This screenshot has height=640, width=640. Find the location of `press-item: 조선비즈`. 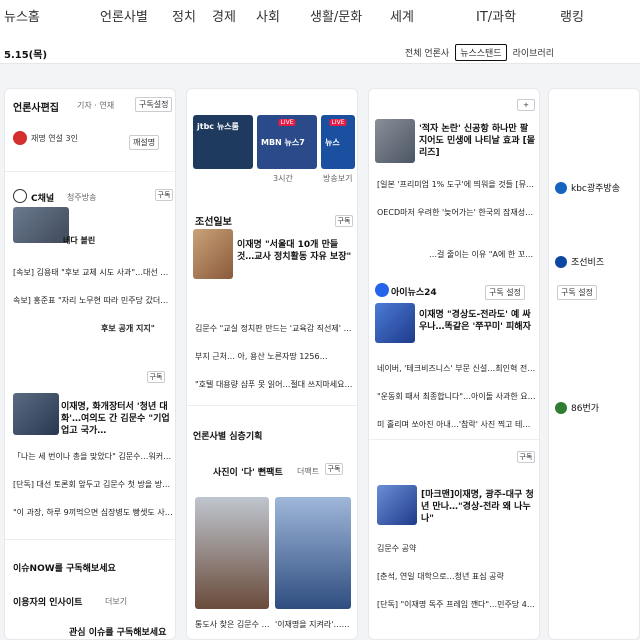

press-item: 조선비즈 is located at coordinates (579, 261).